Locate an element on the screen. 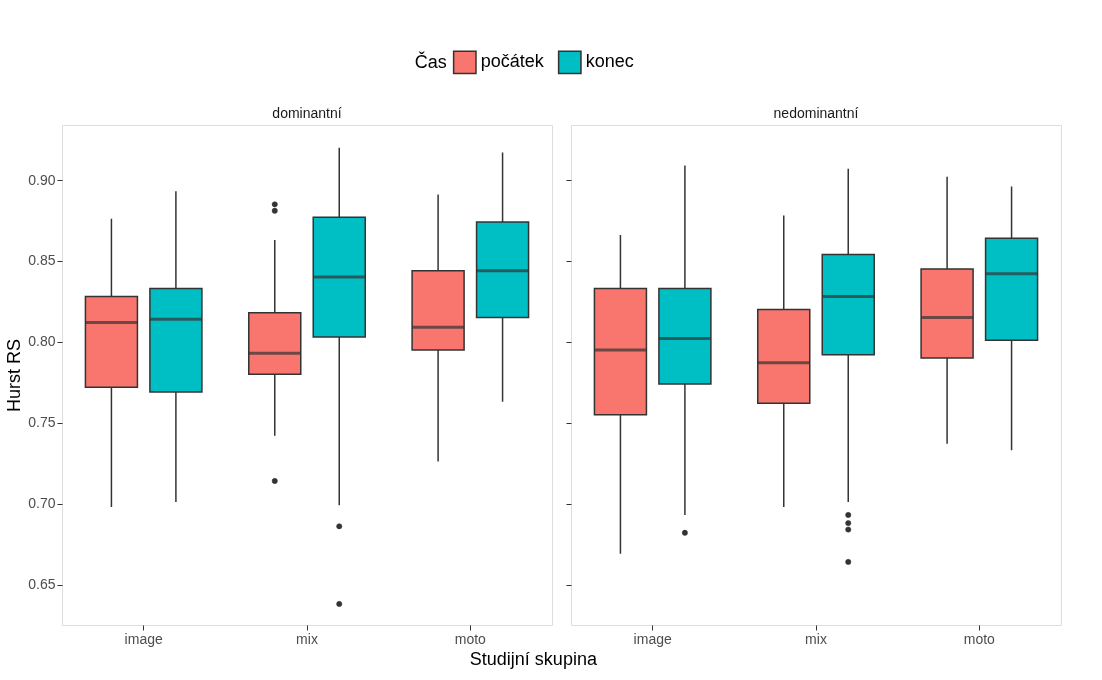 The height and width of the screenshot is (680, 1102). y-axis-title: Hurst RS is located at coordinates (14, 375).